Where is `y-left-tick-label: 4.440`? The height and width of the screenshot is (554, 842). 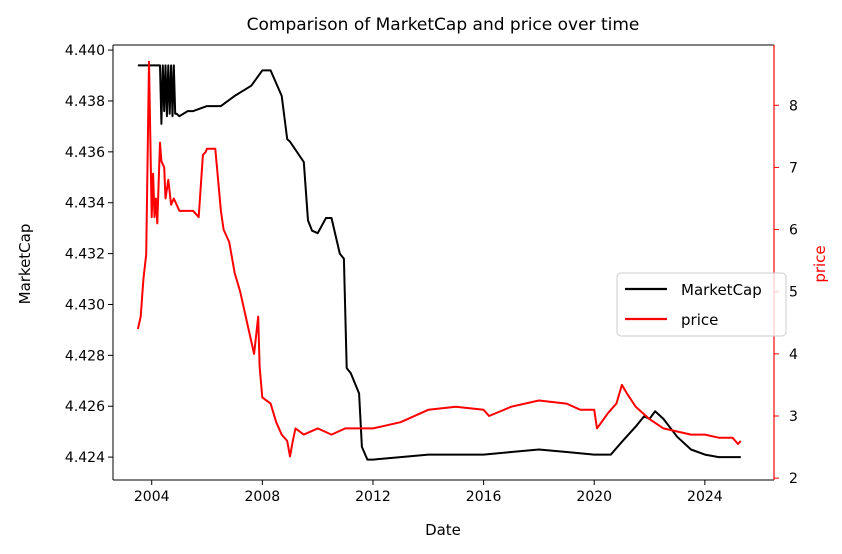
y-left-tick-label: 4.440 is located at coordinates (85, 51).